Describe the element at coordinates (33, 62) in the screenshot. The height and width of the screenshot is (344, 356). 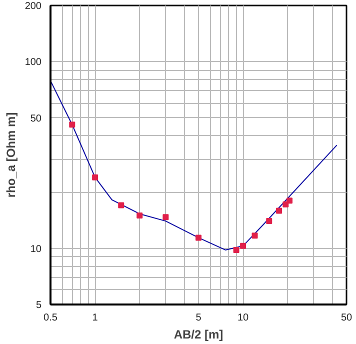
I see `y-tick-label: 100` at that location.